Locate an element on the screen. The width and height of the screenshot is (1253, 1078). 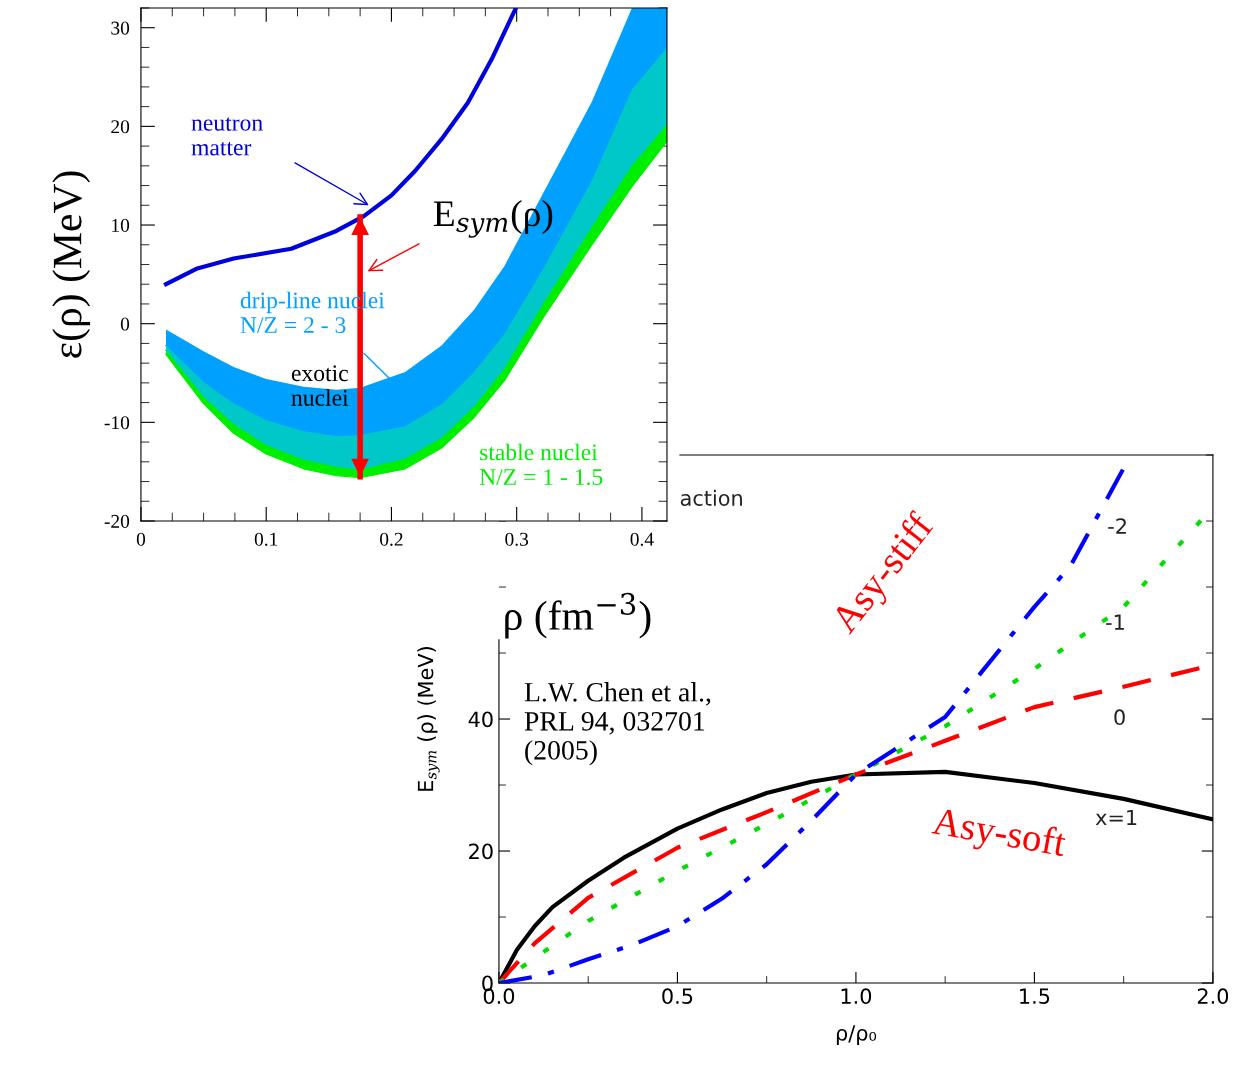
x-axis-title: ρ/ρ₀ is located at coordinates (856, 1035).